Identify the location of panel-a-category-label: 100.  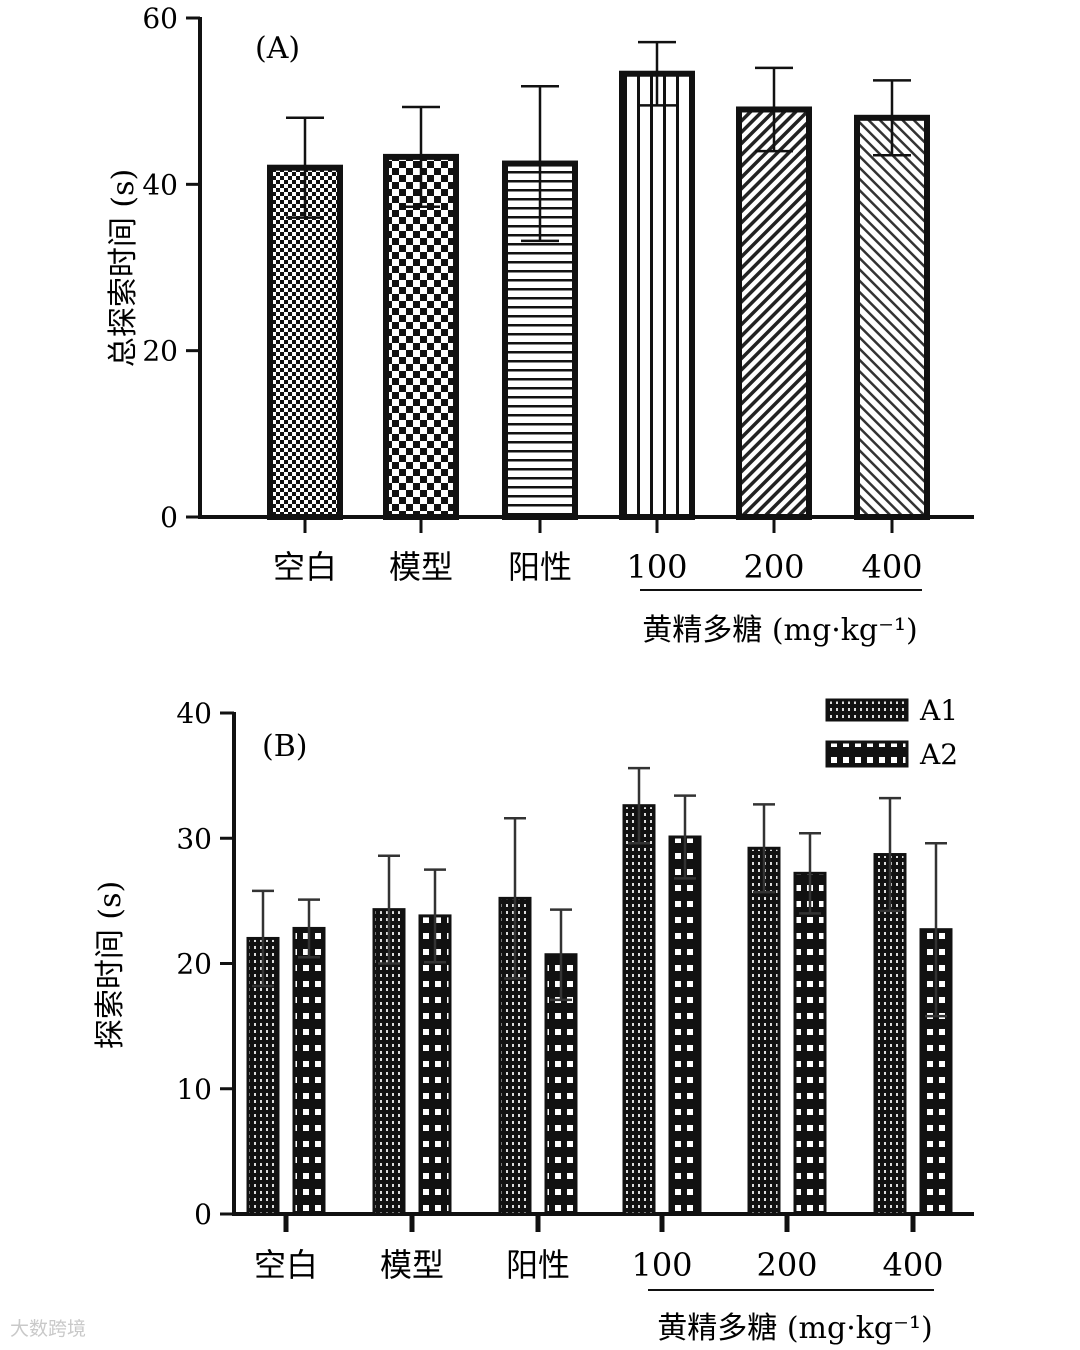
(656, 567).